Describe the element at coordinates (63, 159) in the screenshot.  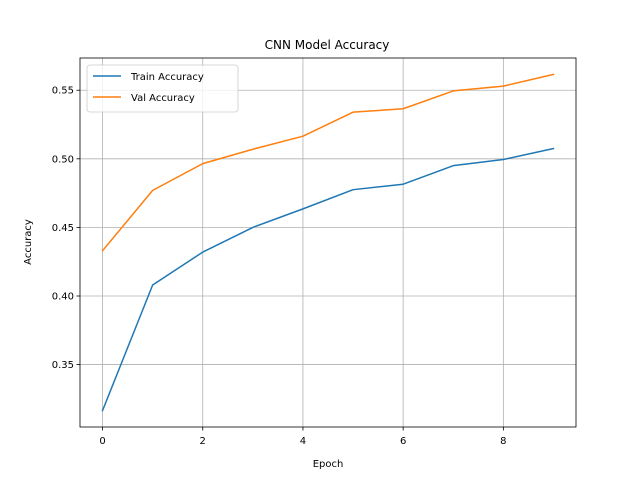
I see `y-tick-label: 0.50` at that location.